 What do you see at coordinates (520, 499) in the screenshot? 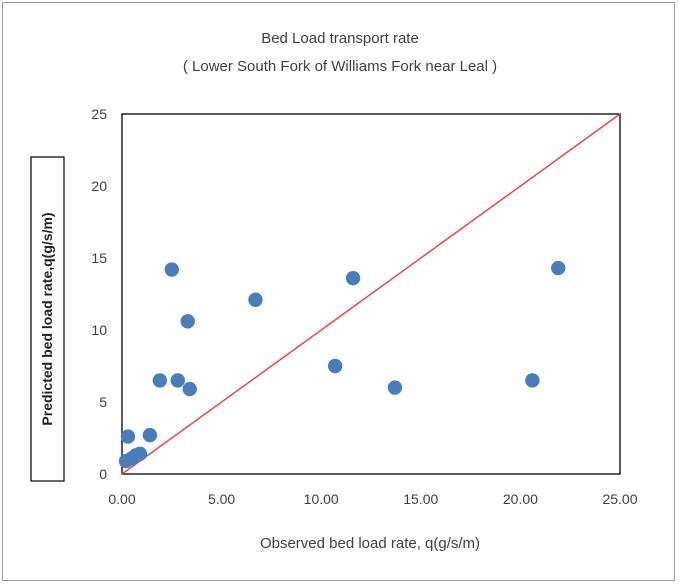
I see `x-tick-label: 20.00` at bounding box center [520, 499].